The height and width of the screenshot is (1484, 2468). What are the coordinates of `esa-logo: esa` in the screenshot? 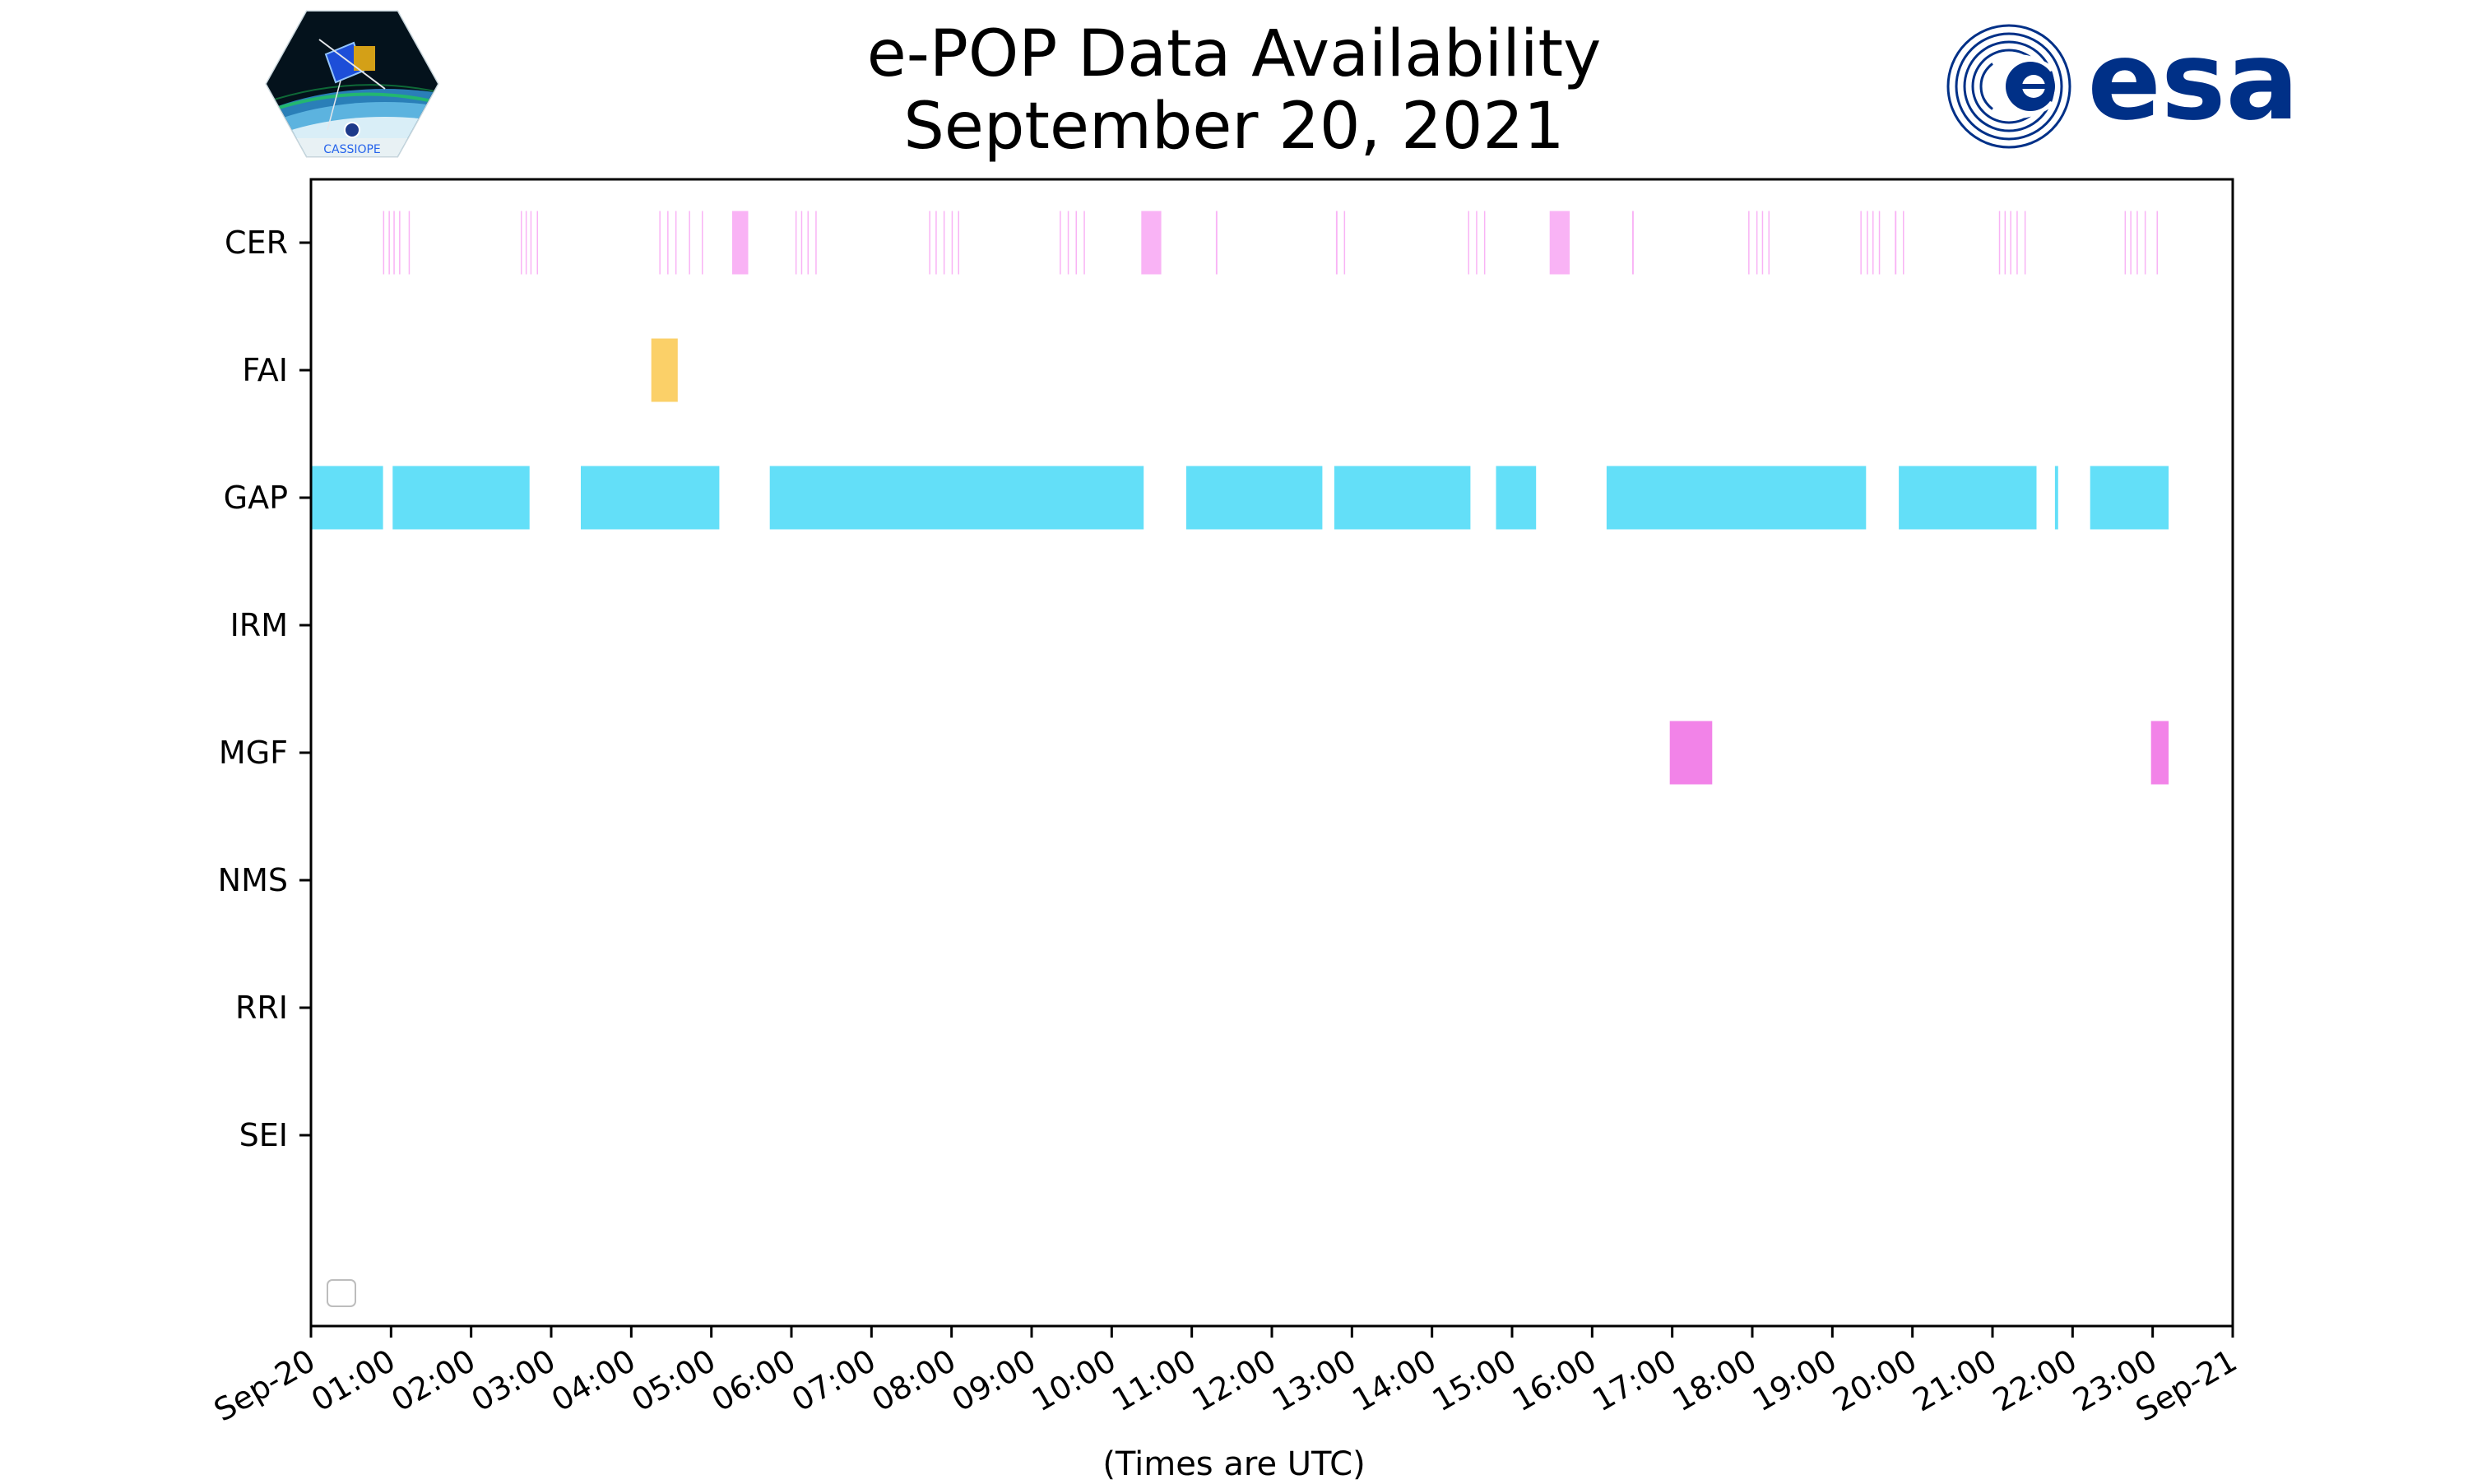 It's located at (2122, 84).